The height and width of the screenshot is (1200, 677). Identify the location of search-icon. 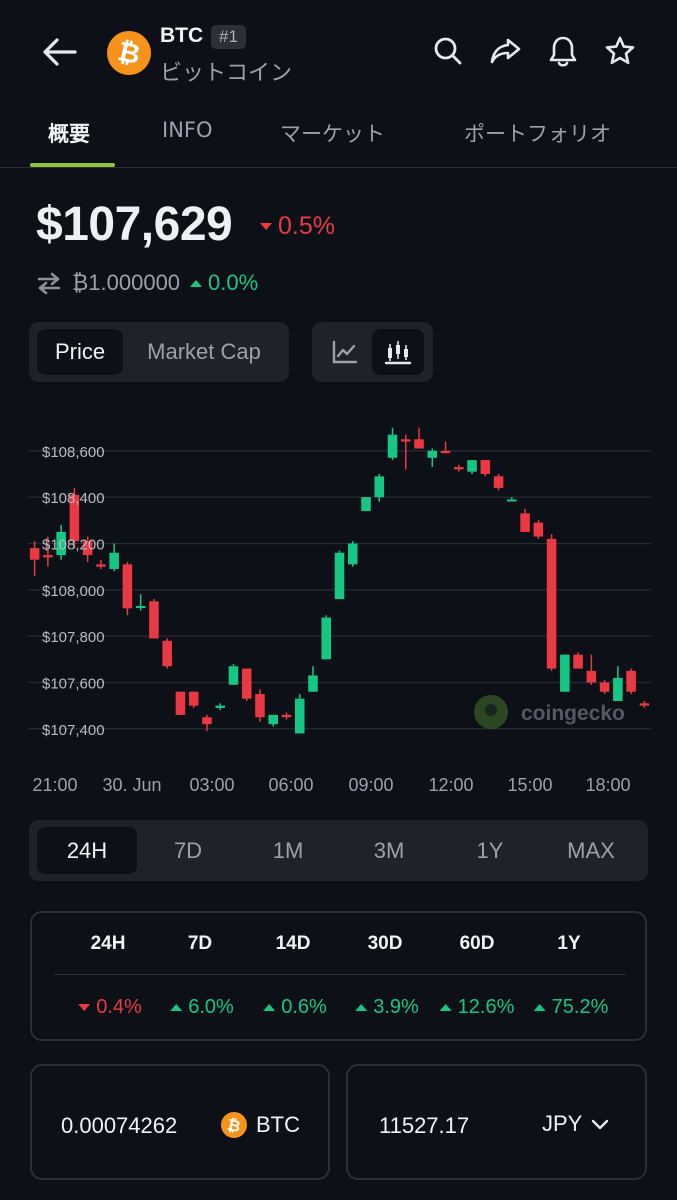
(448, 51).